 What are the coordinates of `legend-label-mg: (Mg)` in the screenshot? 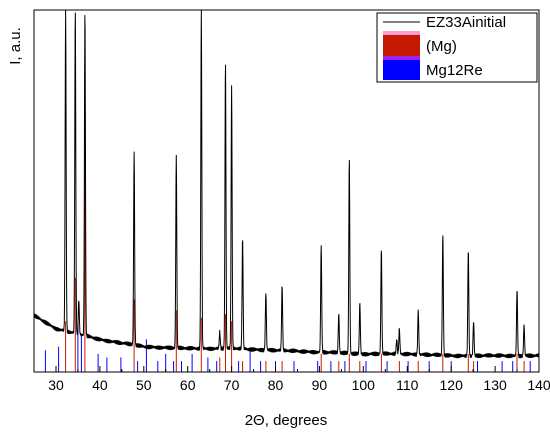 It's located at (441, 46).